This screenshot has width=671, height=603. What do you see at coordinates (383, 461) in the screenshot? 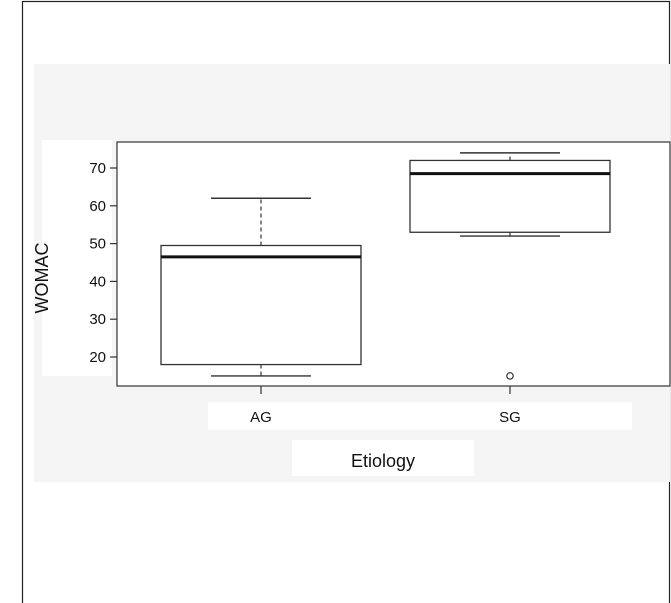
I see `x-axis-title: Etiology` at bounding box center [383, 461].